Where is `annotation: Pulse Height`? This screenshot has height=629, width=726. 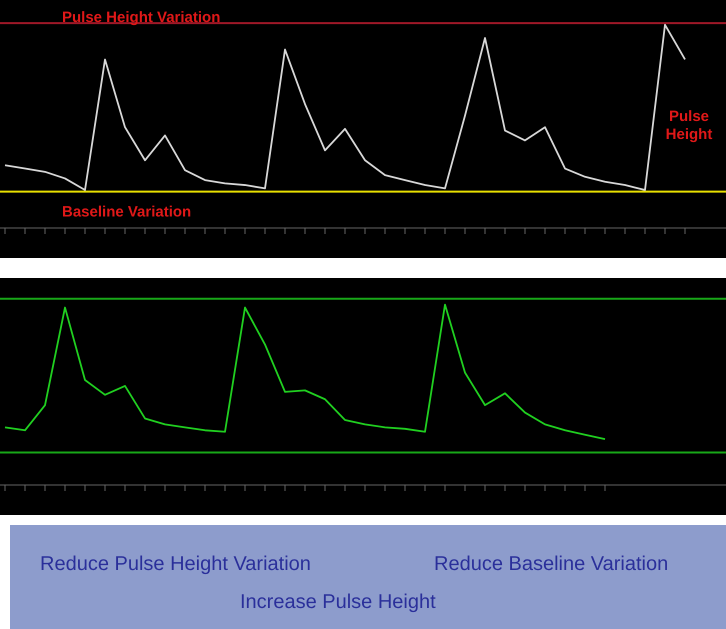
annotation: Pulse Height is located at coordinates (689, 126).